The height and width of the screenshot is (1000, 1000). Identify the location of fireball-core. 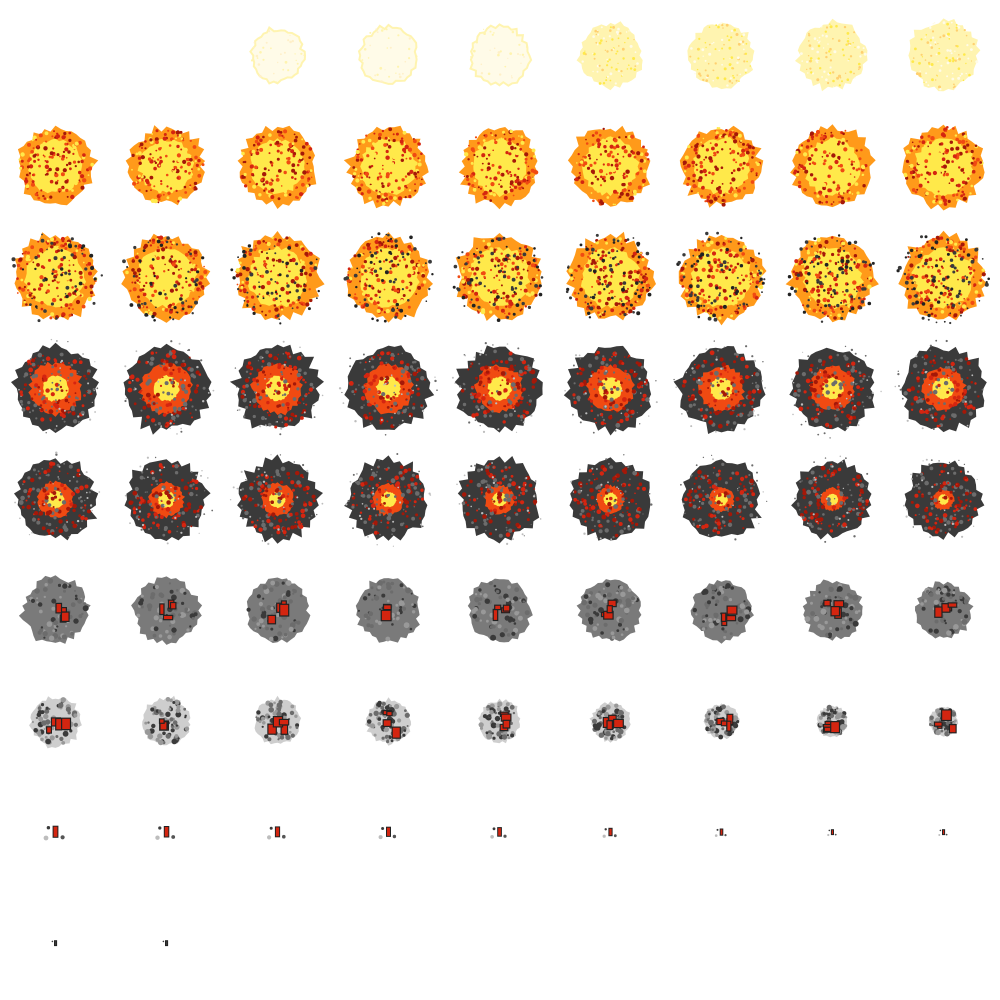
(167, 278).